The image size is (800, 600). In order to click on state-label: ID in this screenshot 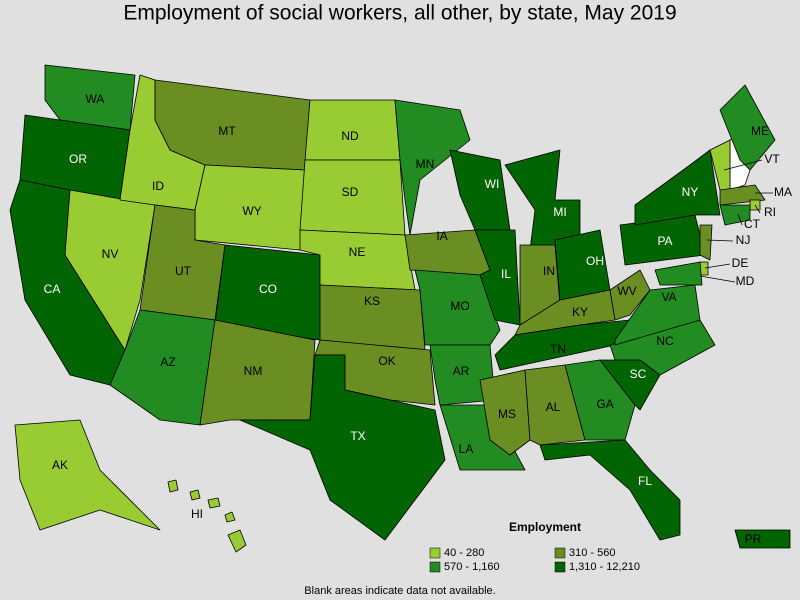, I will do `click(158, 186)`.